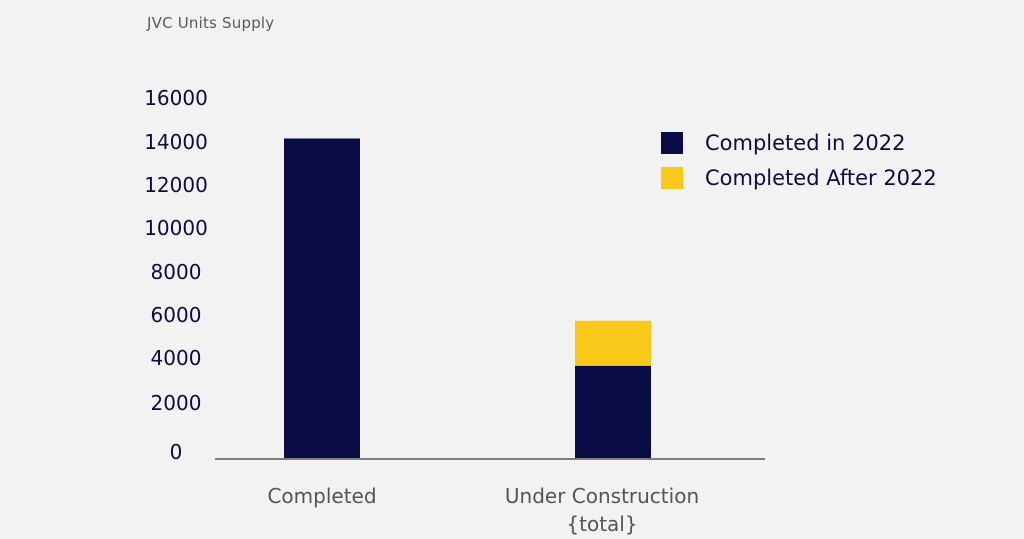 The image size is (1024, 539). Describe the element at coordinates (176, 185) in the screenshot. I see `y-tick-label: 12000` at that location.